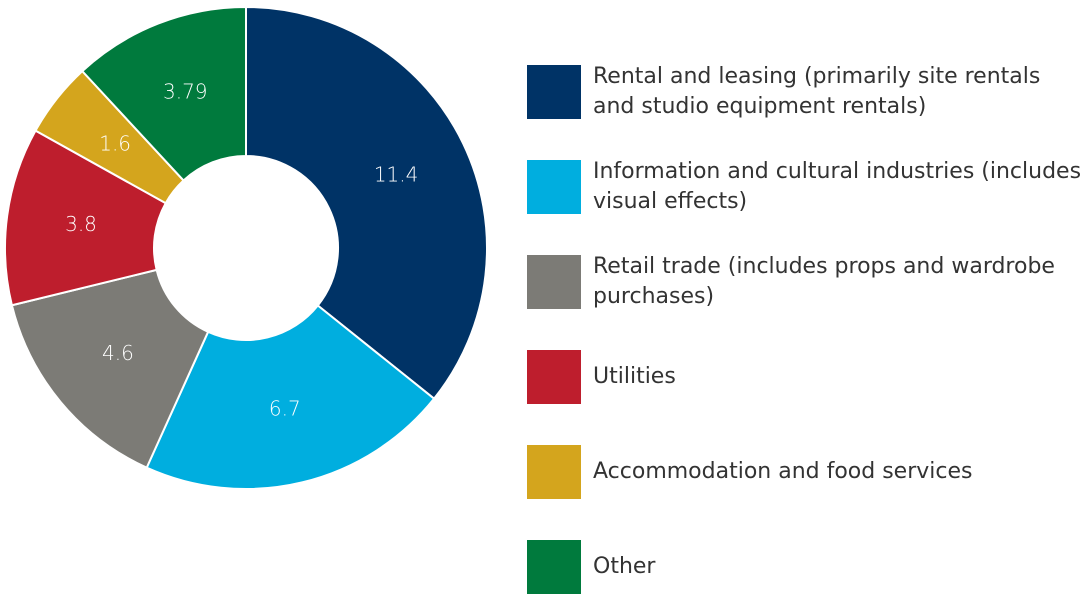  Describe the element at coordinates (783, 471) in the screenshot. I see `legend-label: Accommodation and food services` at that location.